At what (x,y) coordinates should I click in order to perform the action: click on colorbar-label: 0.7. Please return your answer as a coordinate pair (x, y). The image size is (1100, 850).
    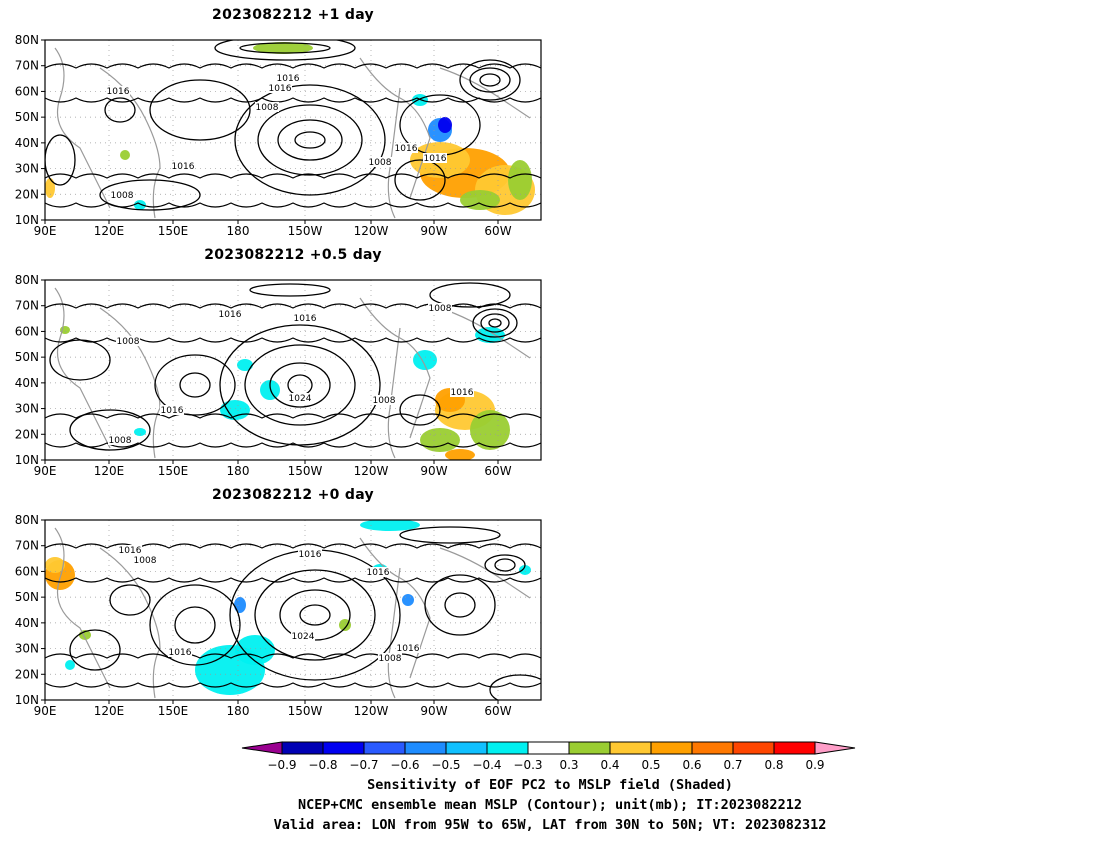
    Looking at the image, I should click on (732, 765).